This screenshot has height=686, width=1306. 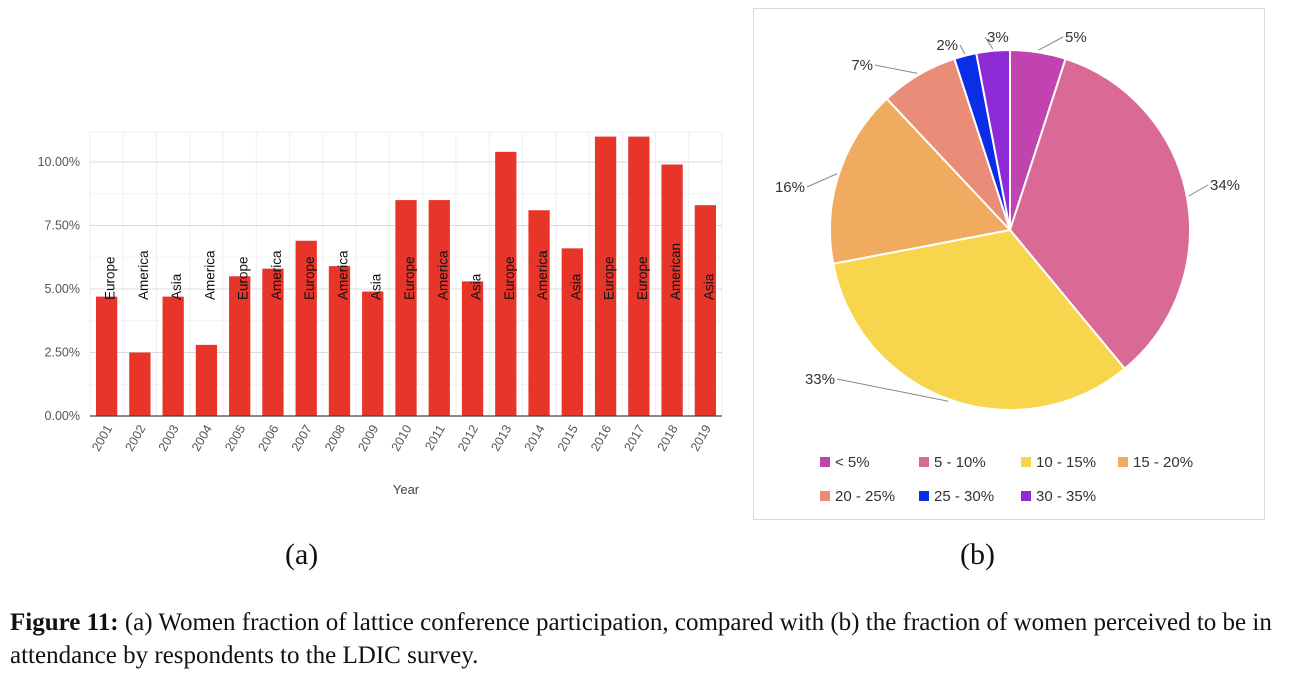 I want to click on x-tick-label: 2019, so click(x=701, y=437).